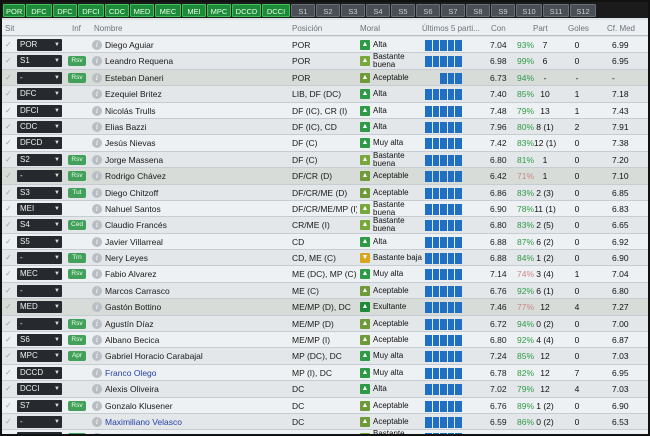 The image size is (650, 436). I want to click on player-name: Ivo Hong, so click(195, 432).